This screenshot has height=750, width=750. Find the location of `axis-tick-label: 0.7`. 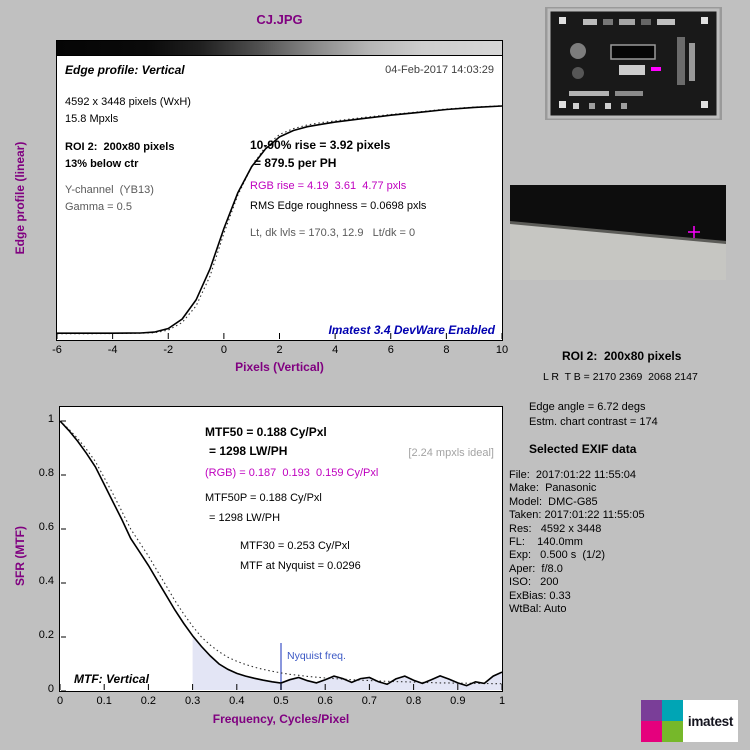

axis-tick-label: 0.7 is located at coordinates (369, 701).